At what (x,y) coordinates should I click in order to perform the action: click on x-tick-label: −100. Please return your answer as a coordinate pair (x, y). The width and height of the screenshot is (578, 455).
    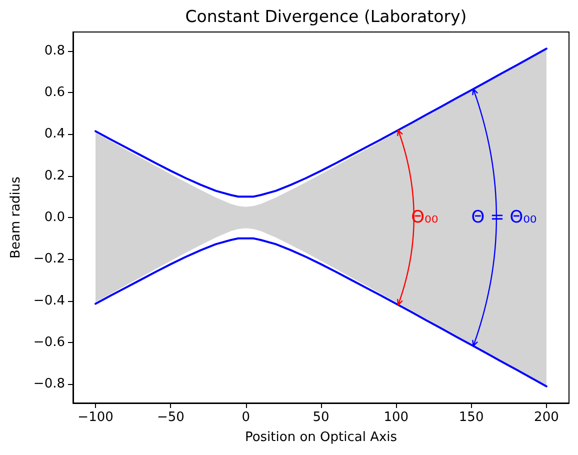
    Looking at the image, I should click on (96, 417).